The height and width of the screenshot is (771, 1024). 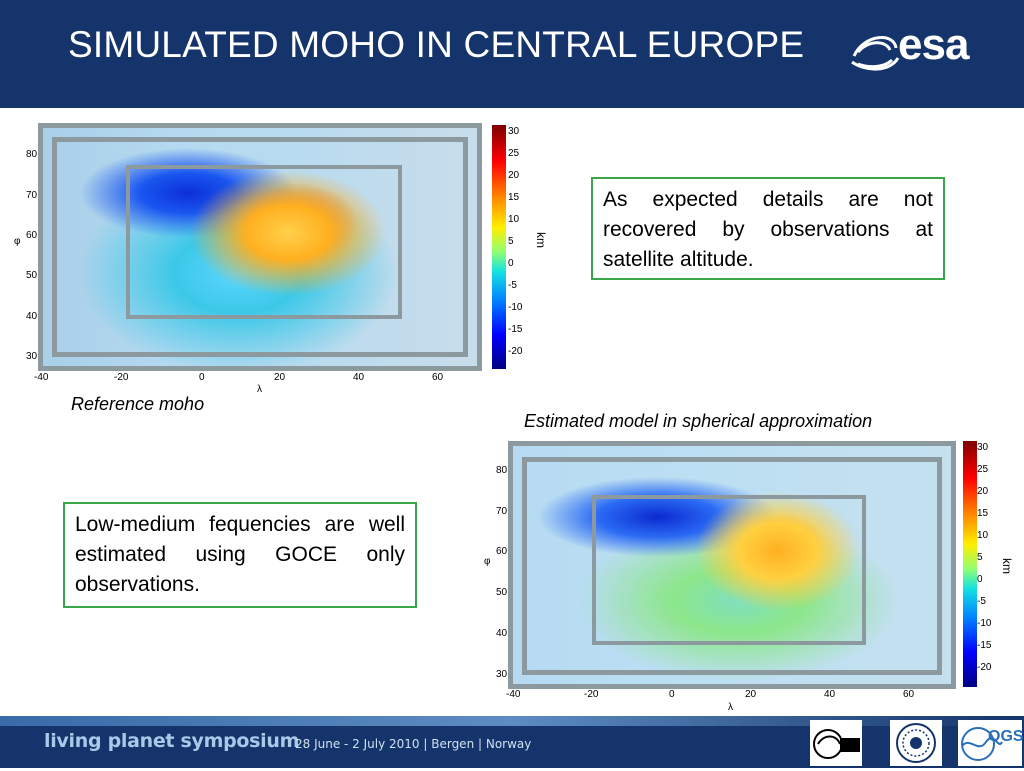 I want to click on symposium-dates: 28 June - 2 July 2010 | Bergen | Norway, so click(x=413, y=744).